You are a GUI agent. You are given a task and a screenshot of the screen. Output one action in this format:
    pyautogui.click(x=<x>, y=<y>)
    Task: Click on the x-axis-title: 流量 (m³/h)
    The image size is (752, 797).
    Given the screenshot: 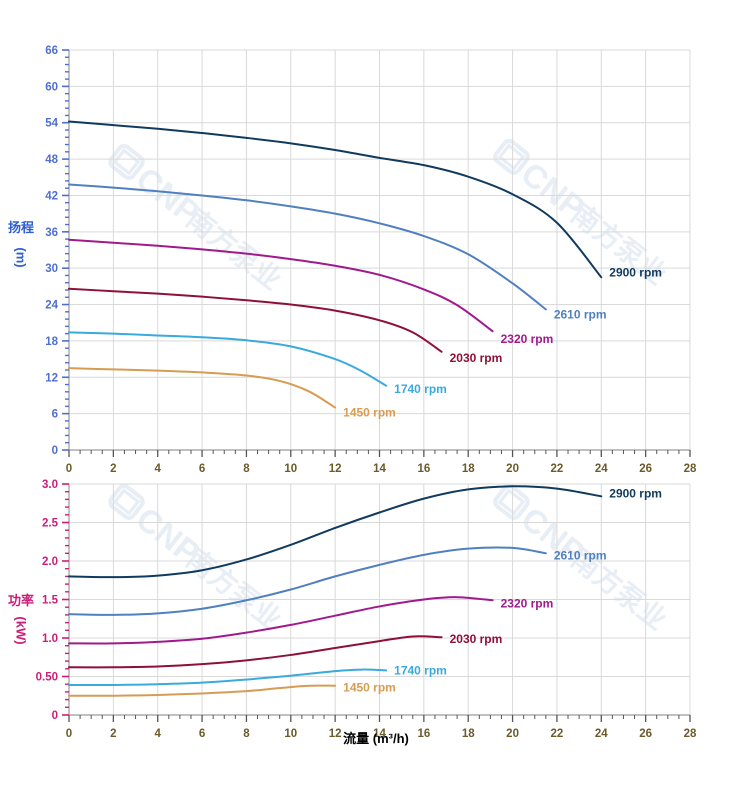 What is the action you would take?
    pyautogui.click(x=376, y=738)
    